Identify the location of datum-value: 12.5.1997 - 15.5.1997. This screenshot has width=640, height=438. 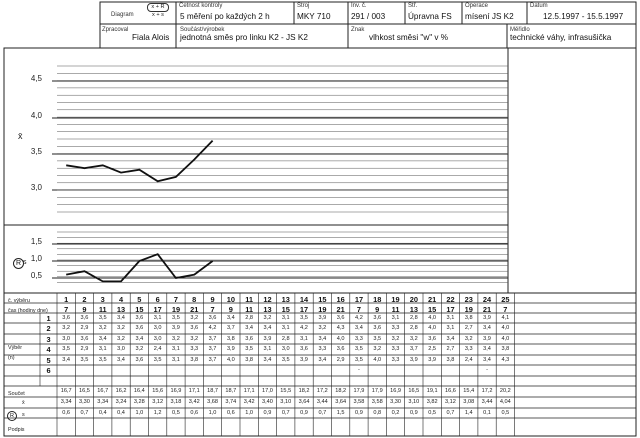
(583, 16).